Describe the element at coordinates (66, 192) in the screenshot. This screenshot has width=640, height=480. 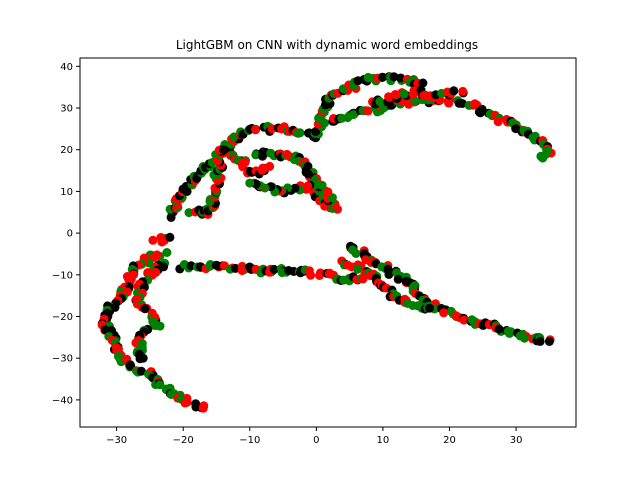
I see `y-tick-label: 10` at that location.